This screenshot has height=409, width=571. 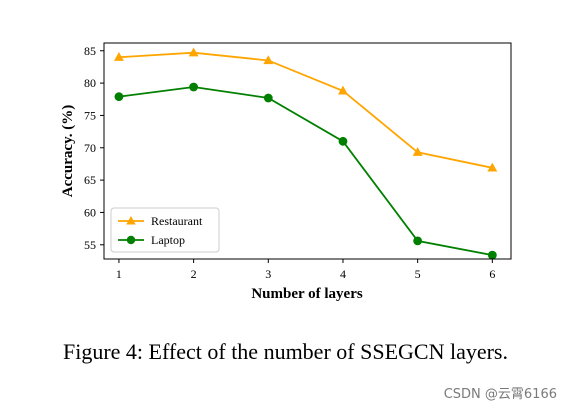 What do you see at coordinates (131, 220) in the screenshot?
I see `legend-marker-restaurant` at bounding box center [131, 220].